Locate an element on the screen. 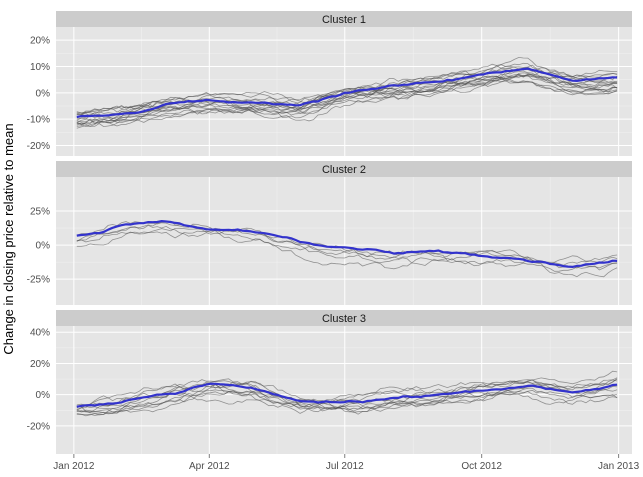 The image size is (643, 477). facet-strip-label: Cluster 2 is located at coordinates (344, 170).